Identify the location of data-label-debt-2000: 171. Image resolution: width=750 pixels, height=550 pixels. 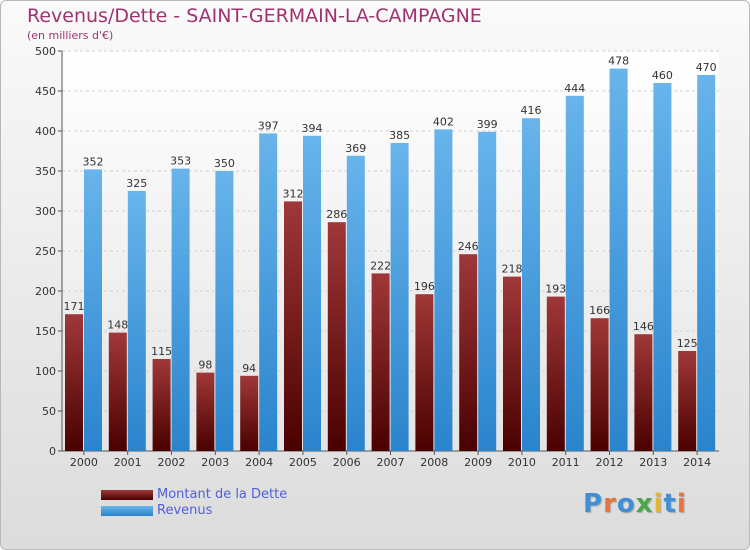
(74, 306).